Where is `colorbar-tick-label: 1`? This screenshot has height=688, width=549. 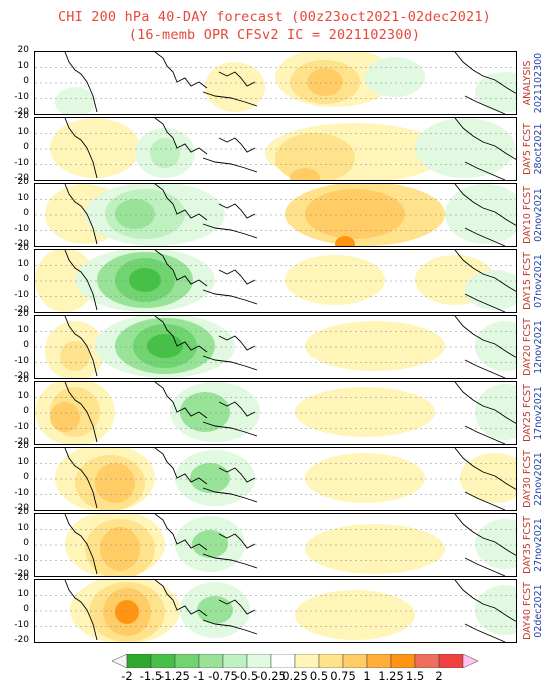 colorbar-tick-label: 1 is located at coordinates (367, 676).